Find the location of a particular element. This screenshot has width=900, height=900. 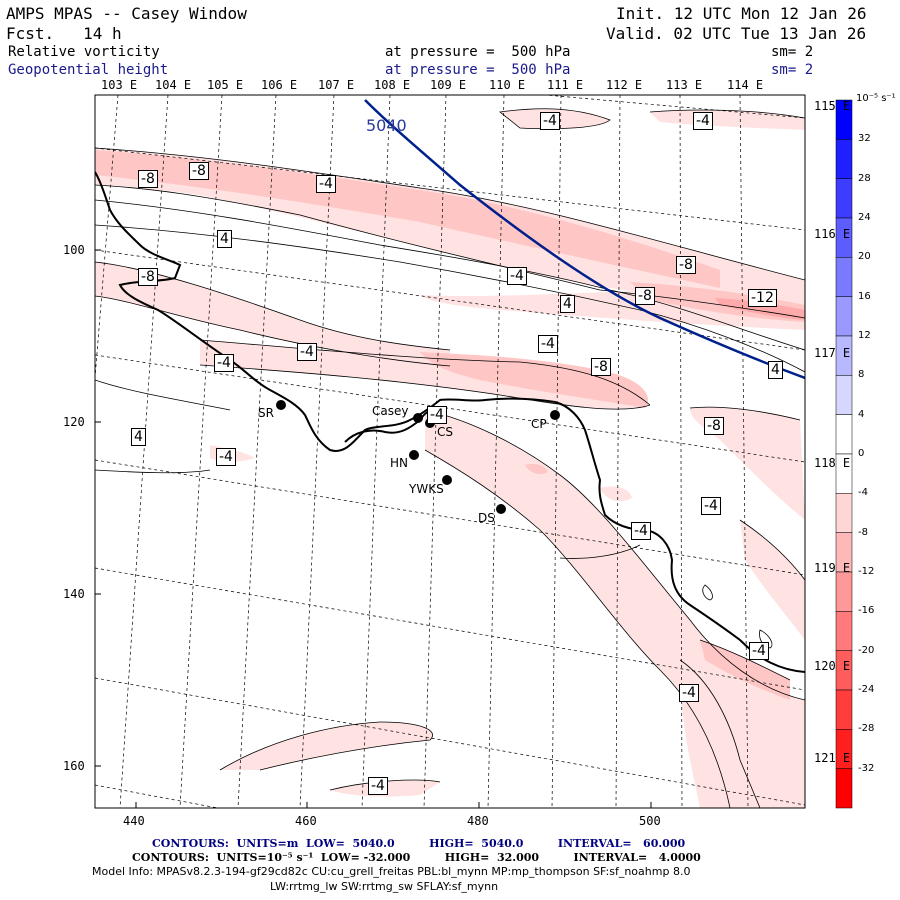

x-tick-label: 500 is located at coordinates (650, 821).